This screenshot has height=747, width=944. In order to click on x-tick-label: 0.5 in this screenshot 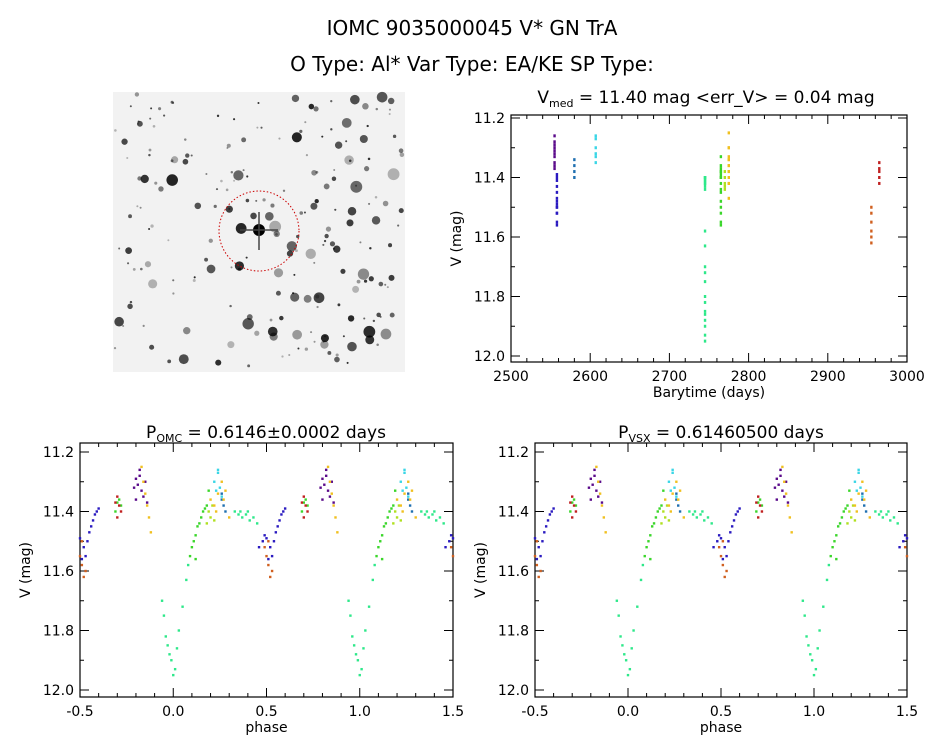, I will do `click(721, 712)`.